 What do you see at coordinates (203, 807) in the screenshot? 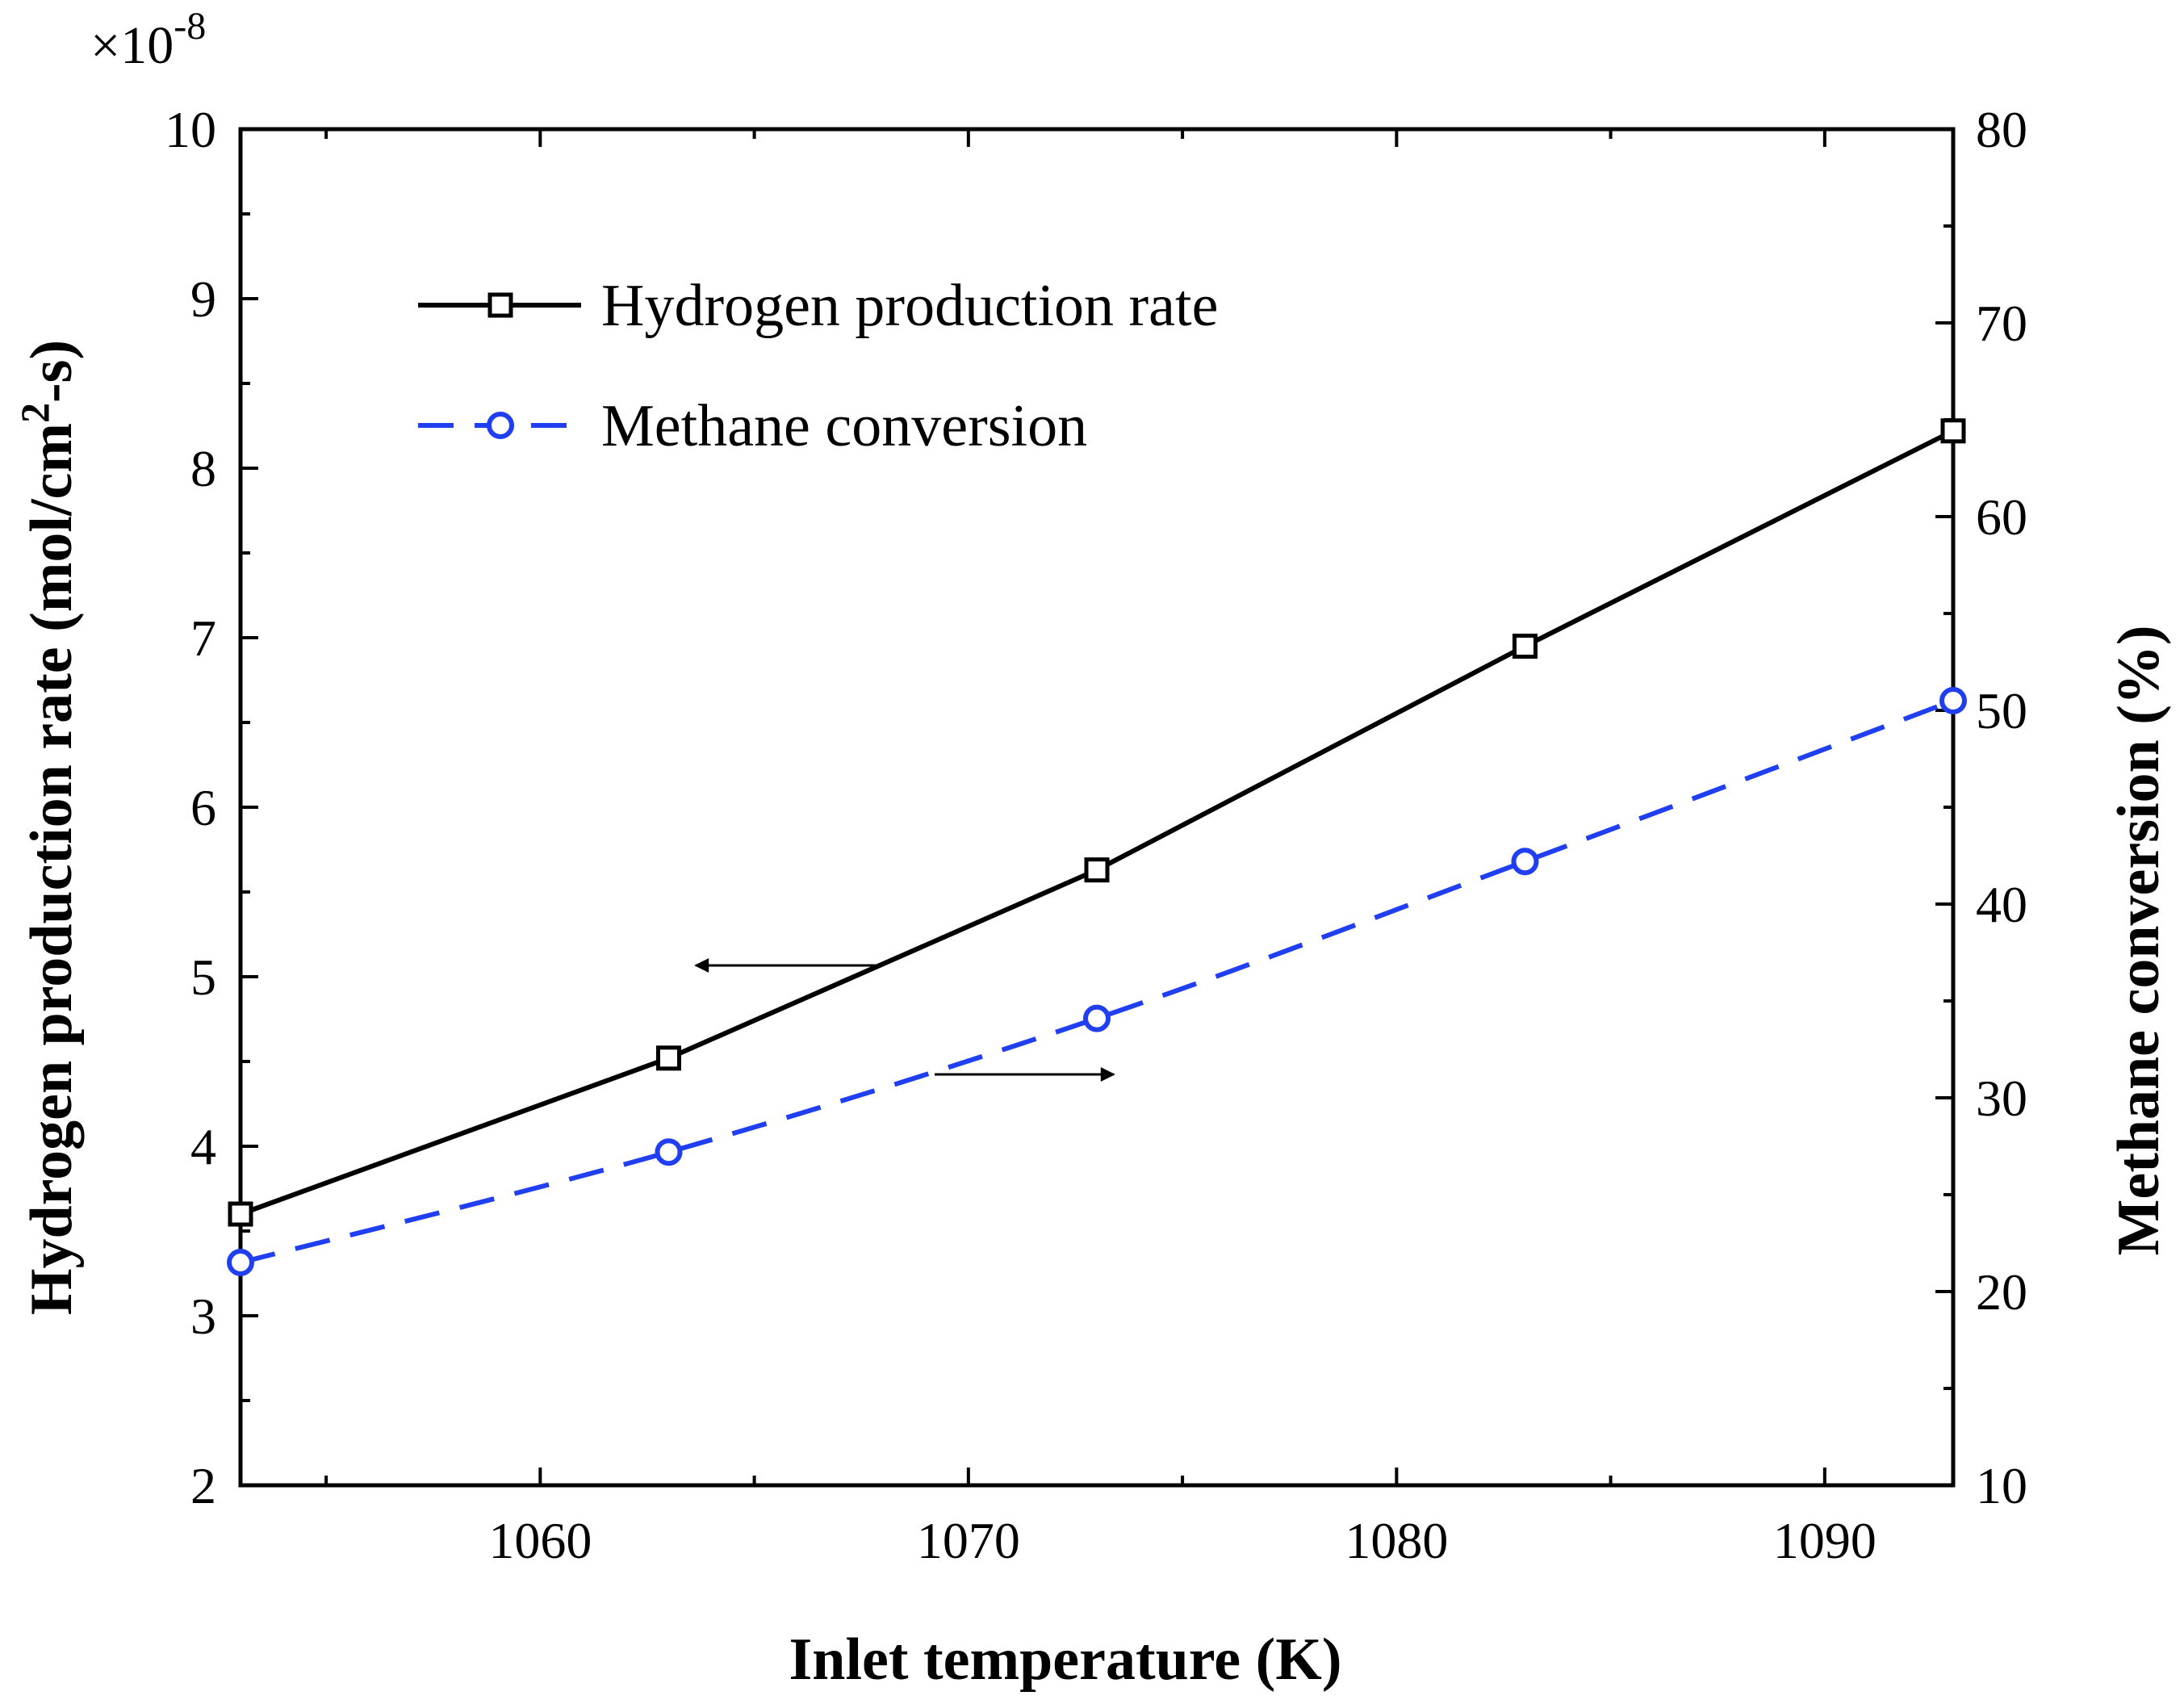
I see `left-y-tick-label: 6` at bounding box center [203, 807].